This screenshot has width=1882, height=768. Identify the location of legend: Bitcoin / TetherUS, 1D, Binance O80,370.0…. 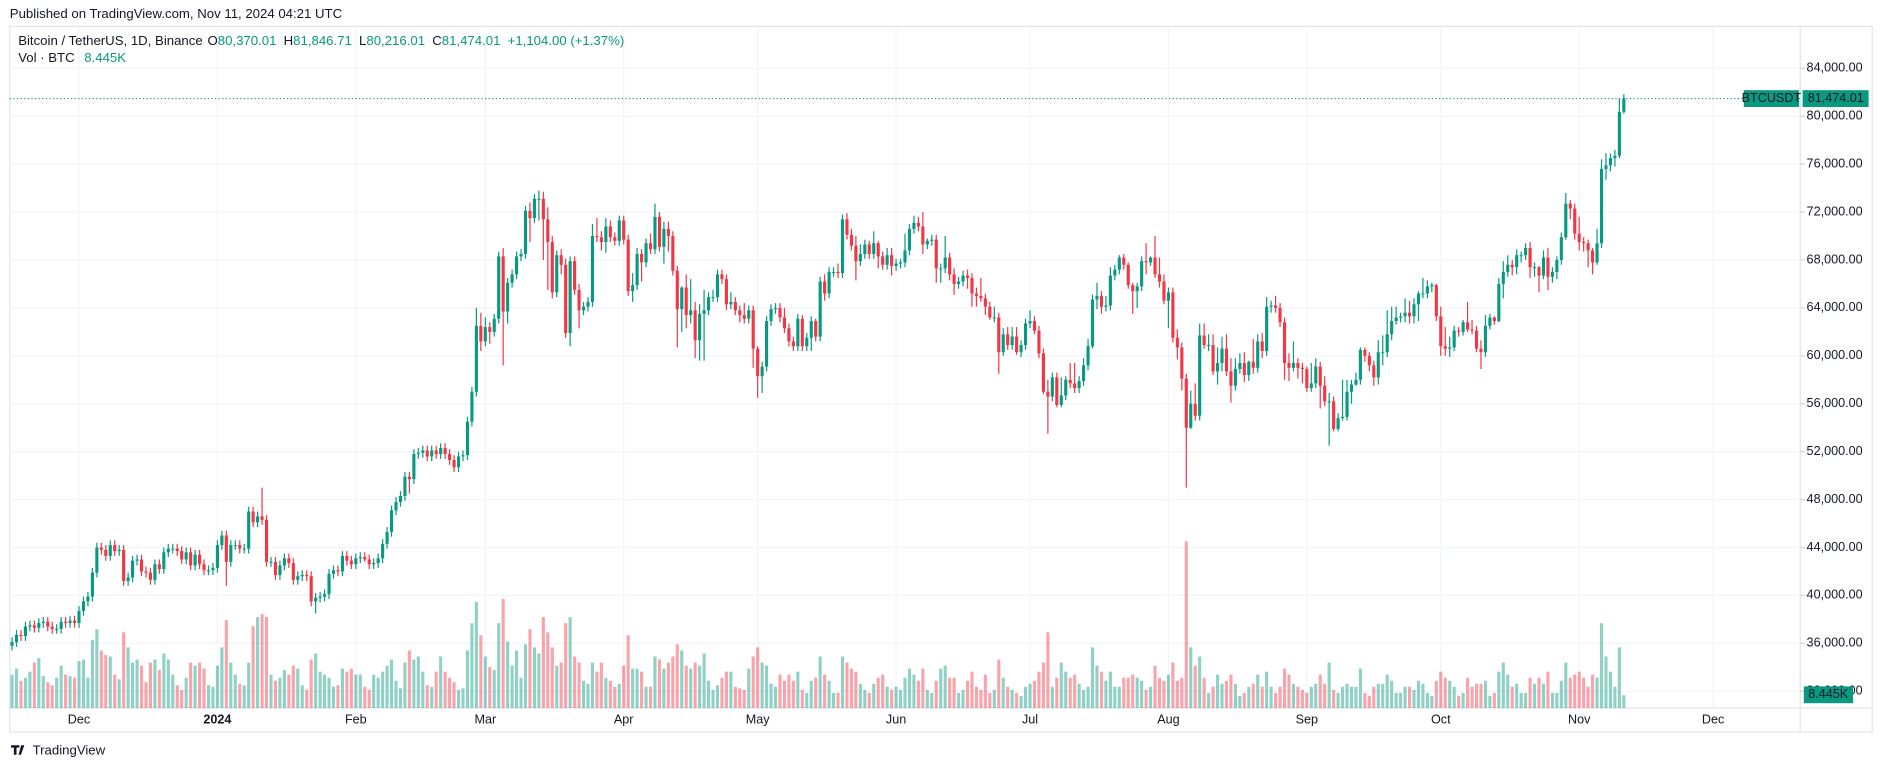
(321, 40).